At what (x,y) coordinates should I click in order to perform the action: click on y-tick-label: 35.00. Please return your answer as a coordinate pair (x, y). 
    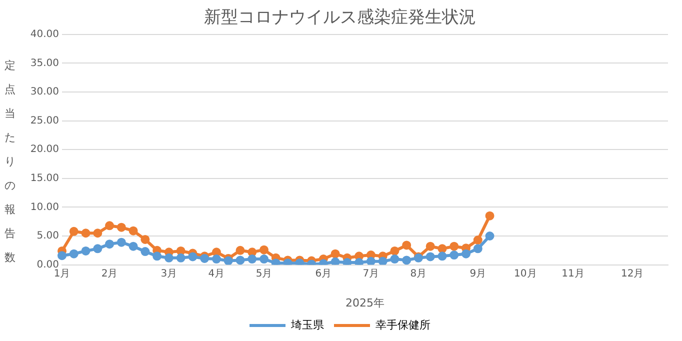
    Looking at the image, I should click on (44, 63).